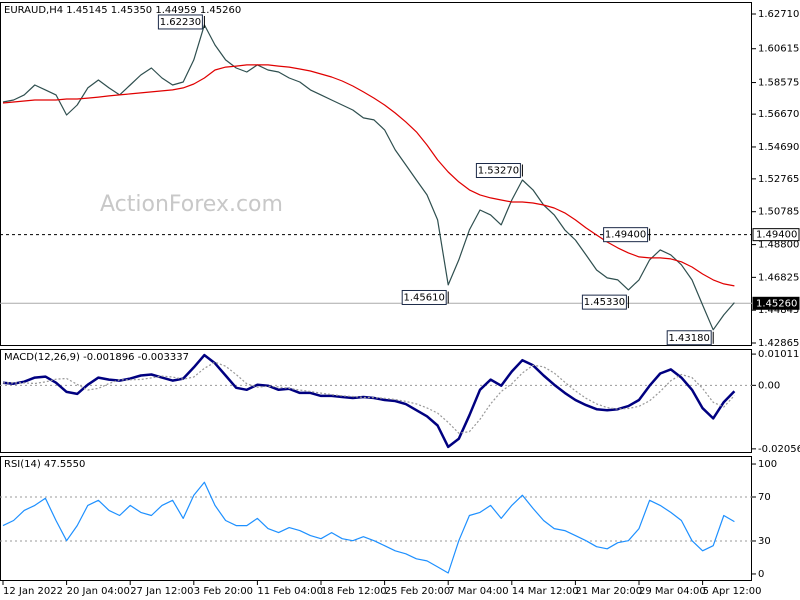  What do you see at coordinates (96, 357) in the screenshot?
I see `panel-title: MACD(12,26,9) -0.001896 -0.003337` at bounding box center [96, 357].